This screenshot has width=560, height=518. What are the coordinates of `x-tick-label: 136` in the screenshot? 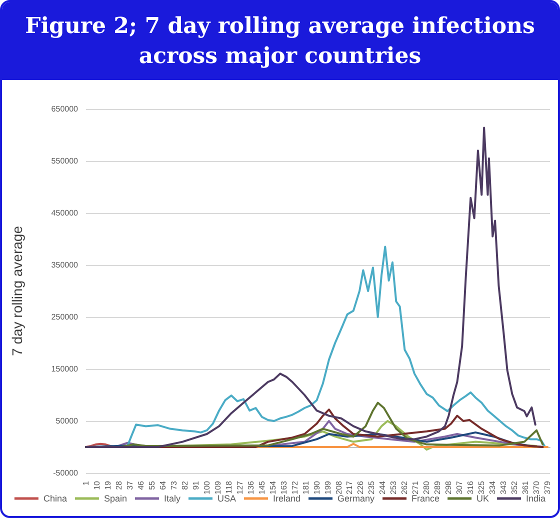 It's located at (251, 487).